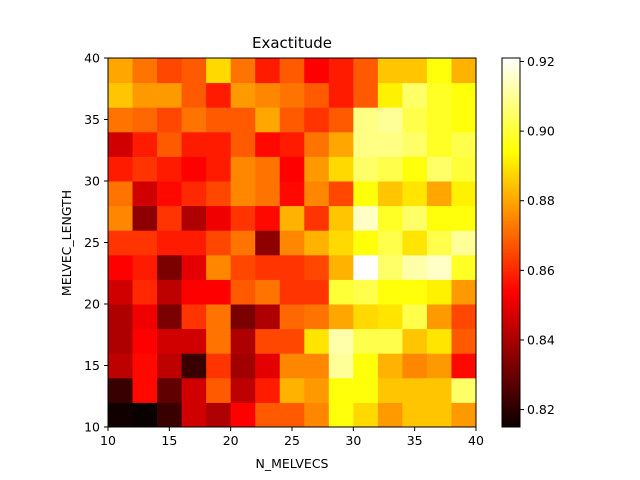 The image size is (640, 480). I want to click on colorbar-ticks: 0.82 0.84 0.86 0.88 0.90 0.92, so click(537, 235).